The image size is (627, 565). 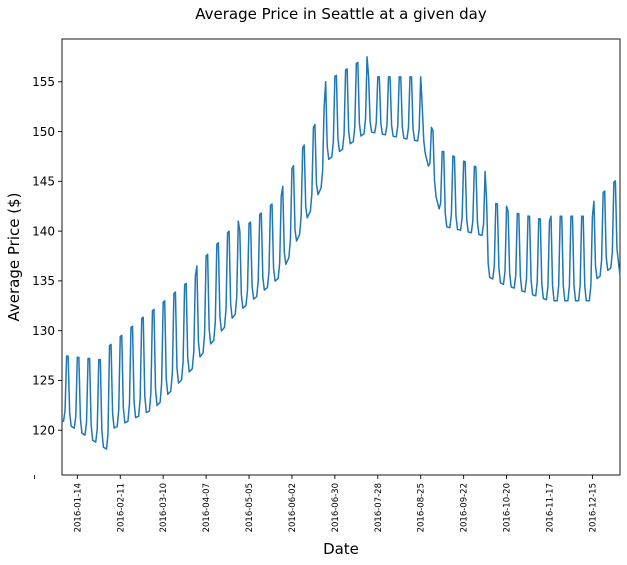 What do you see at coordinates (336, 507) in the screenshot?
I see `x-tick-label: 2016-06-30` at bounding box center [336, 507].